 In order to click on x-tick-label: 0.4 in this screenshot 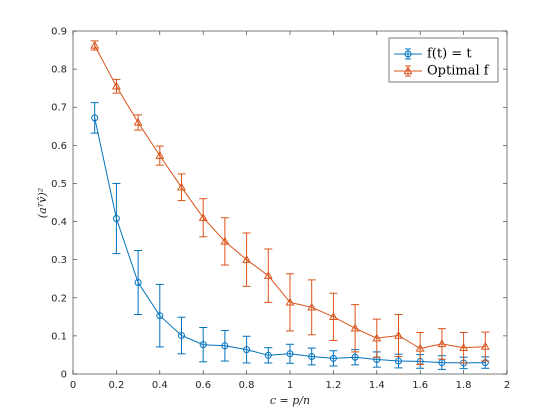, I will do `click(160, 385)`.